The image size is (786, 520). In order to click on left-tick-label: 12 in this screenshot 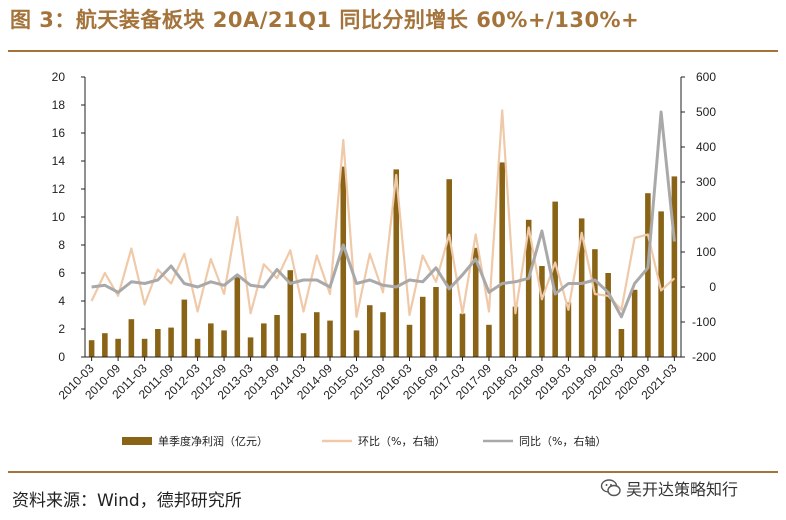, I will do `click(59, 189)`.